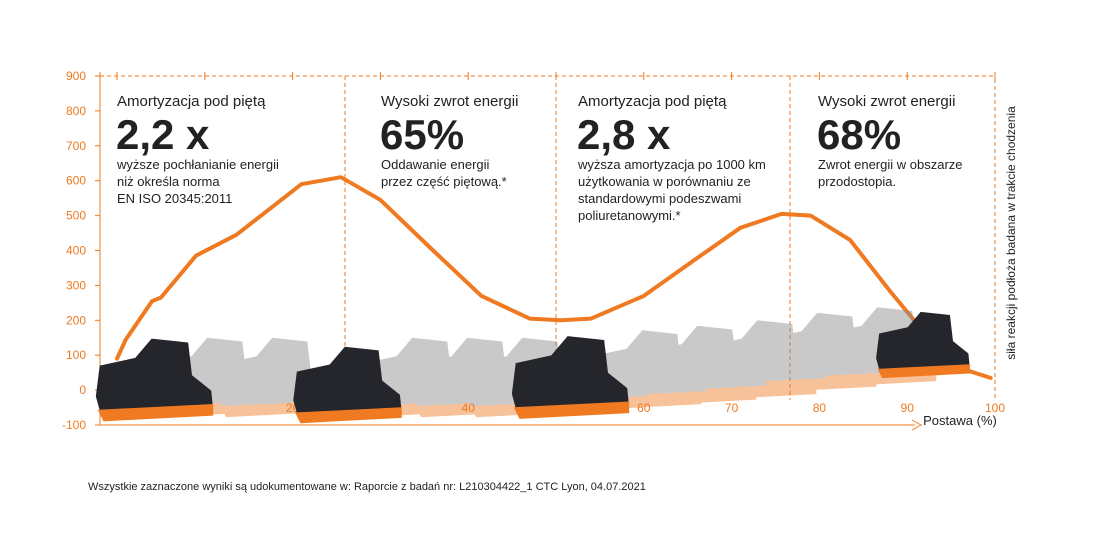  What do you see at coordinates (908, 408) in the screenshot?
I see `x-tick-label: 90` at bounding box center [908, 408].